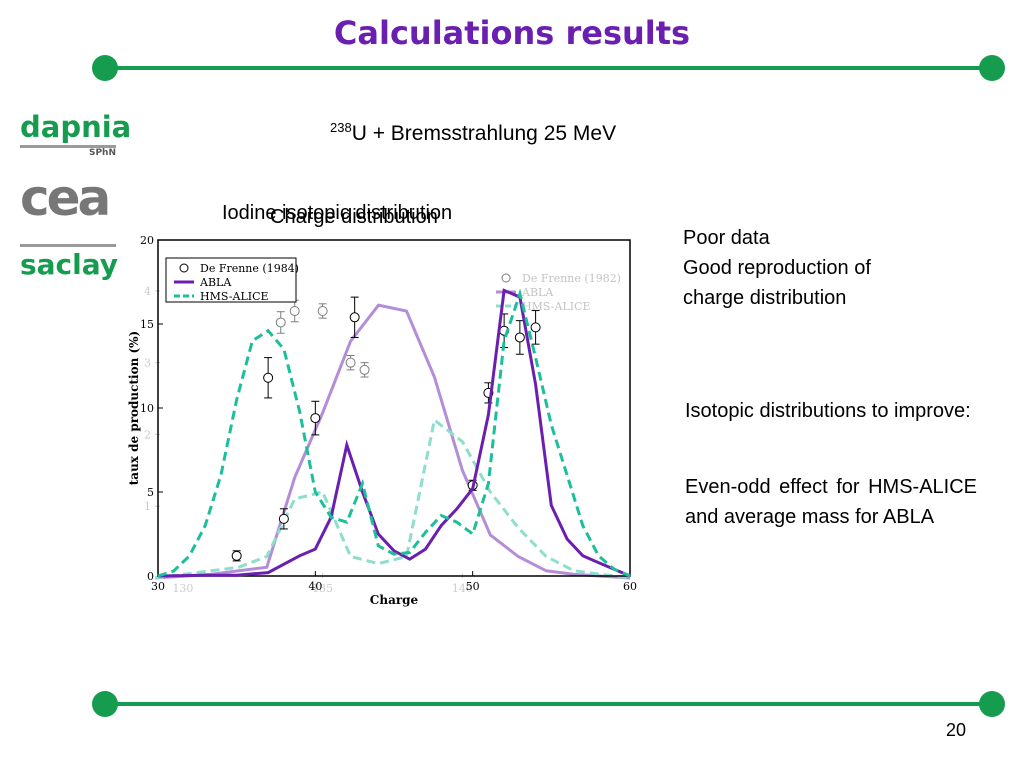 This screenshot has height=768, width=1024. I want to click on note-isotopic: Isotopic distributions to improve:, so click(828, 411).